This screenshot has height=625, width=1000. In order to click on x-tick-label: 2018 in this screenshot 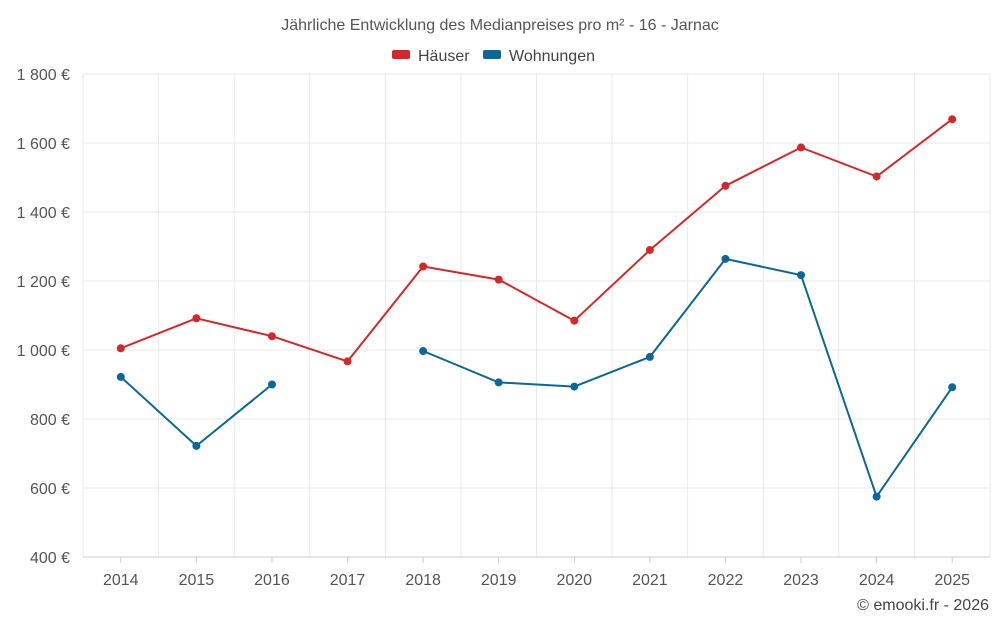, I will do `click(423, 580)`.